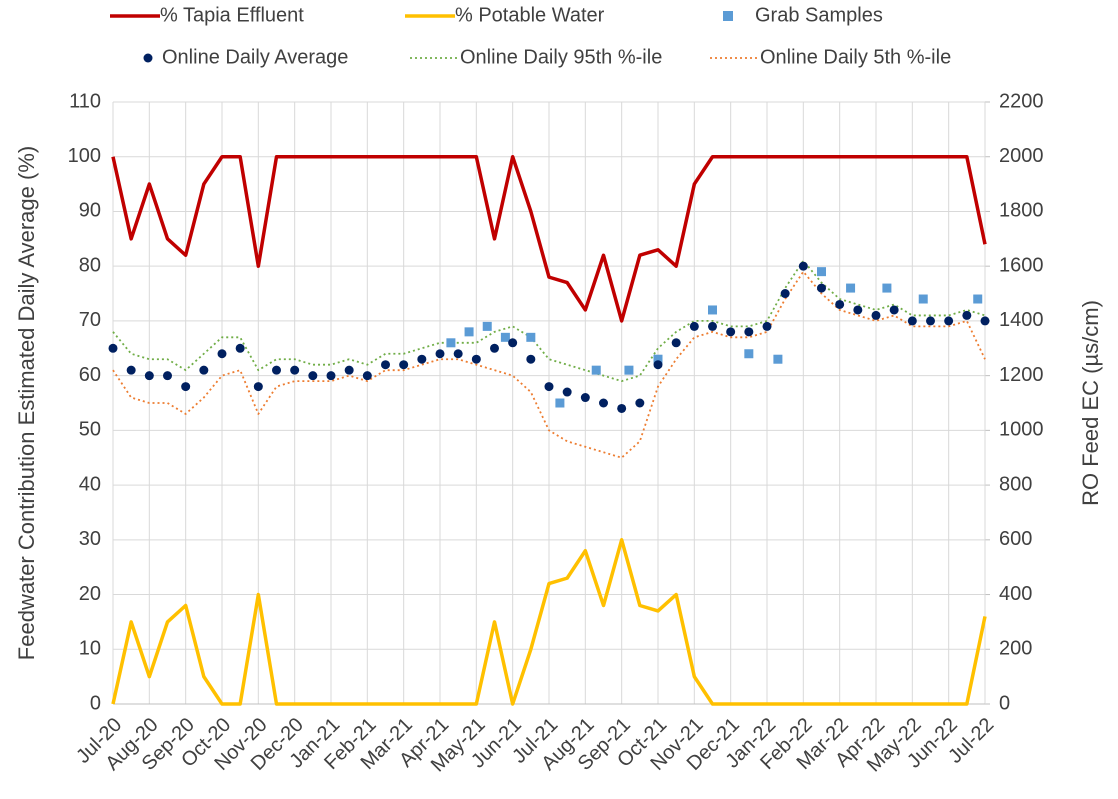 Image resolution: width=1118 pixels, height=799 pixels. Describe the element at coordinates (1090, 403) in the screenshot. I see `y2-axis-title: RO Feed EC (µs/cm)` at that location.